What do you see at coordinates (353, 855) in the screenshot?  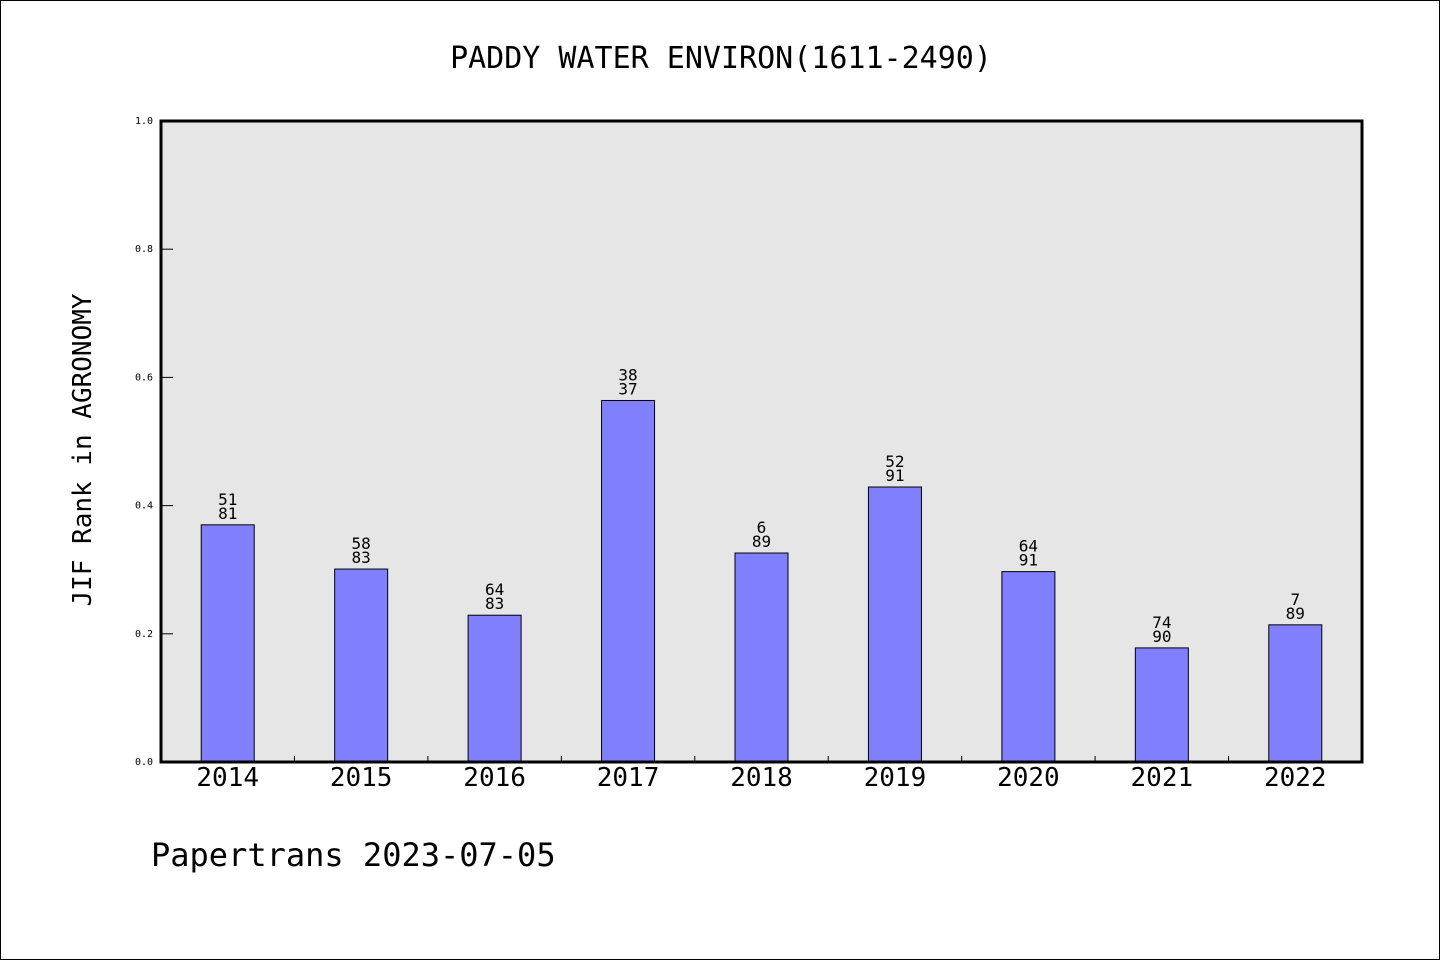 I see `footer-credit: Papertrans 2023-07-05` at bounding box center [353, 855].